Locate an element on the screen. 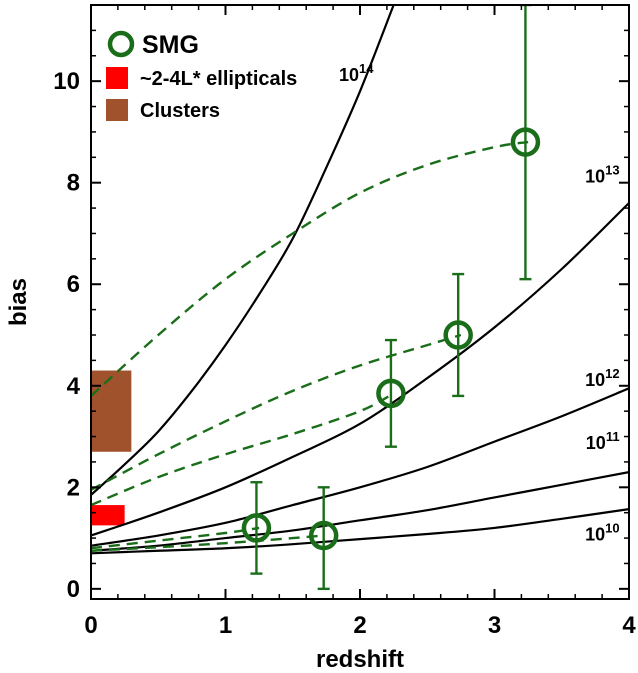 Image resolution: width=638 pixels, height=673 pixels. curve-label-13: 1013 is located at coordinates (602, 175).